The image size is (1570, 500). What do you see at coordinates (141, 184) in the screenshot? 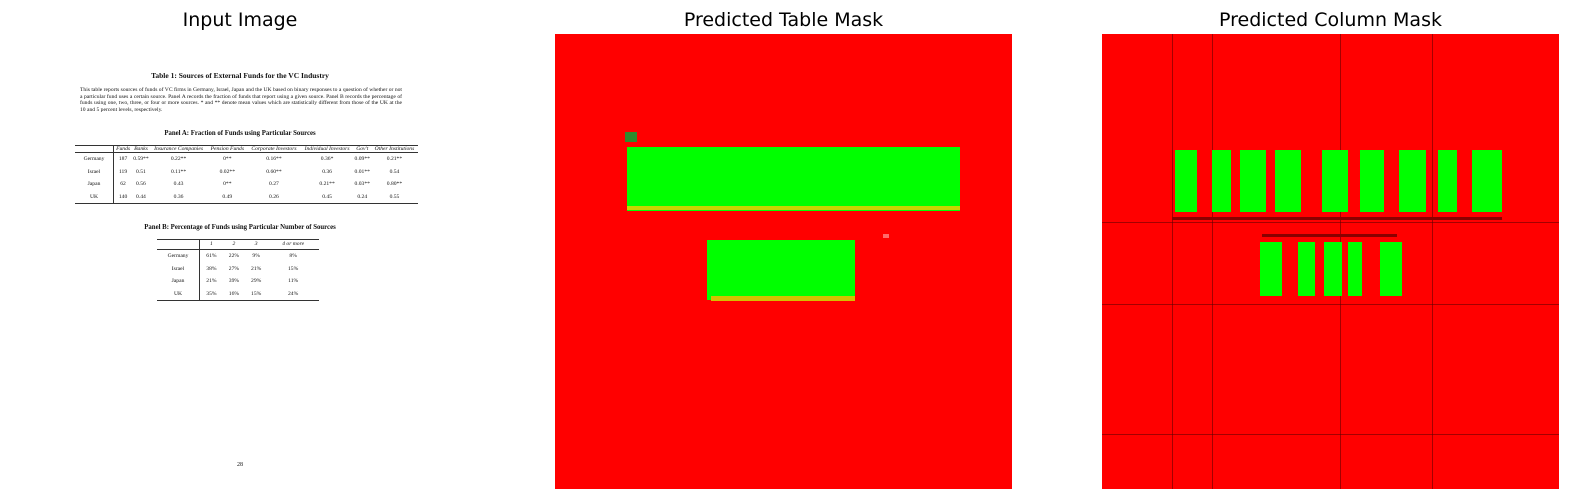
I see `table-cell: 0.56` at bounding box center [141, 184].